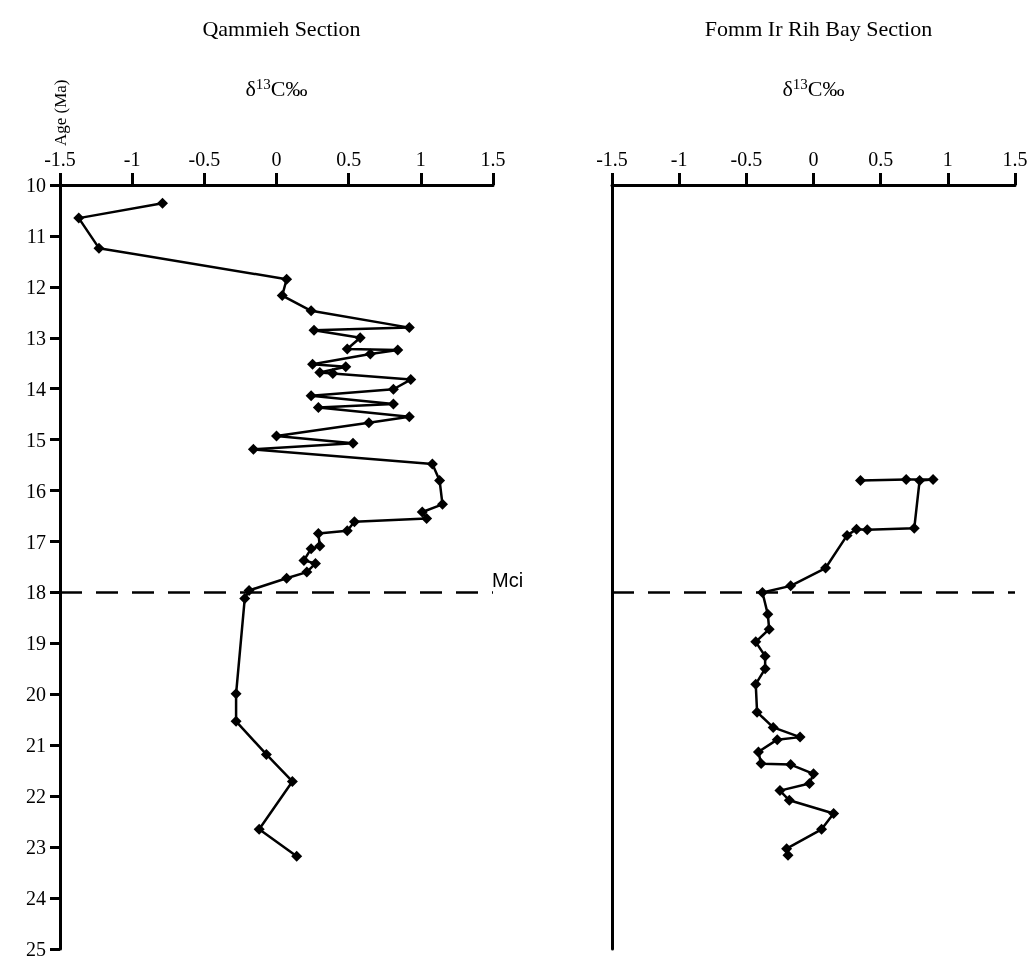 The image size is (1035, 964). What do you see at coordinates (36, 439) in the screenshot?
I see `y-tick-label: 15` at bounding box center [36, 439].